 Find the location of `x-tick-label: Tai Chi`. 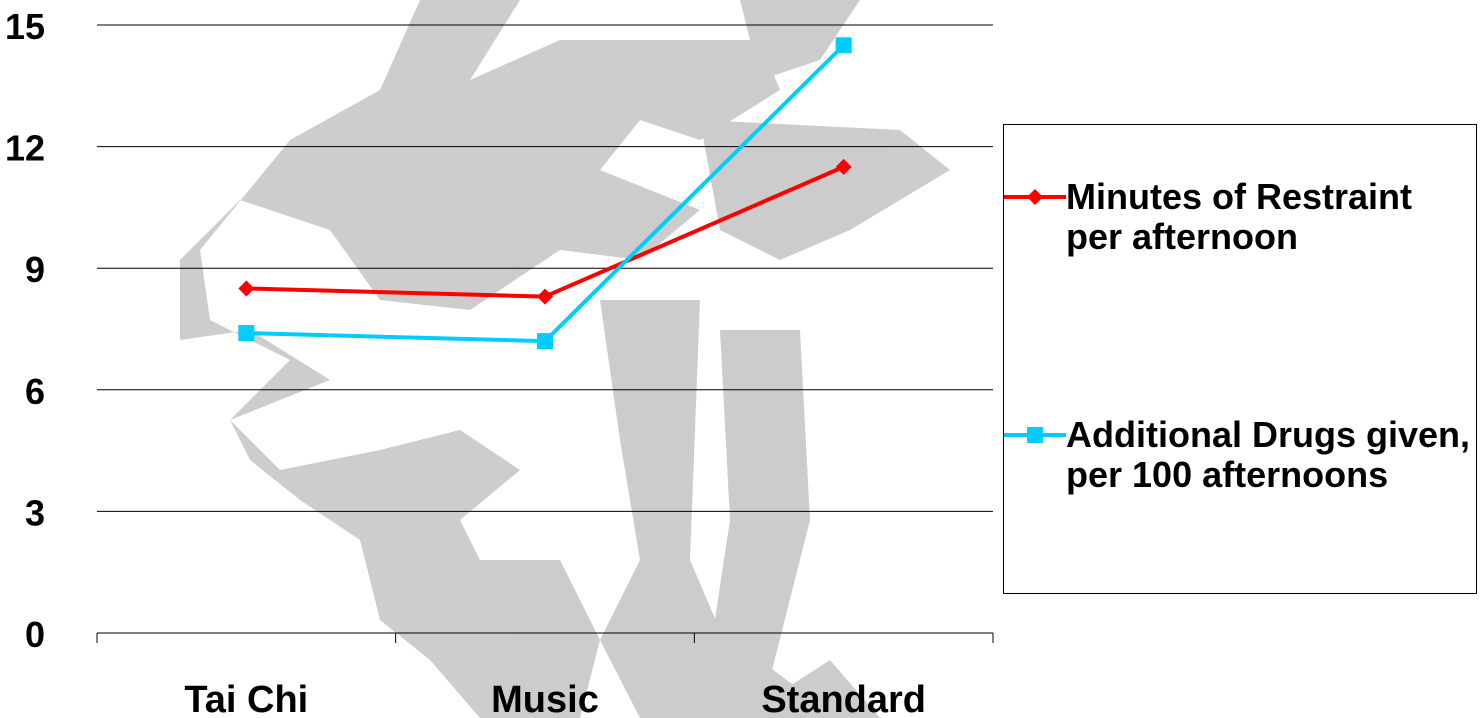

x-tick-label: Tai Chi is located at coordinates (246, 698).